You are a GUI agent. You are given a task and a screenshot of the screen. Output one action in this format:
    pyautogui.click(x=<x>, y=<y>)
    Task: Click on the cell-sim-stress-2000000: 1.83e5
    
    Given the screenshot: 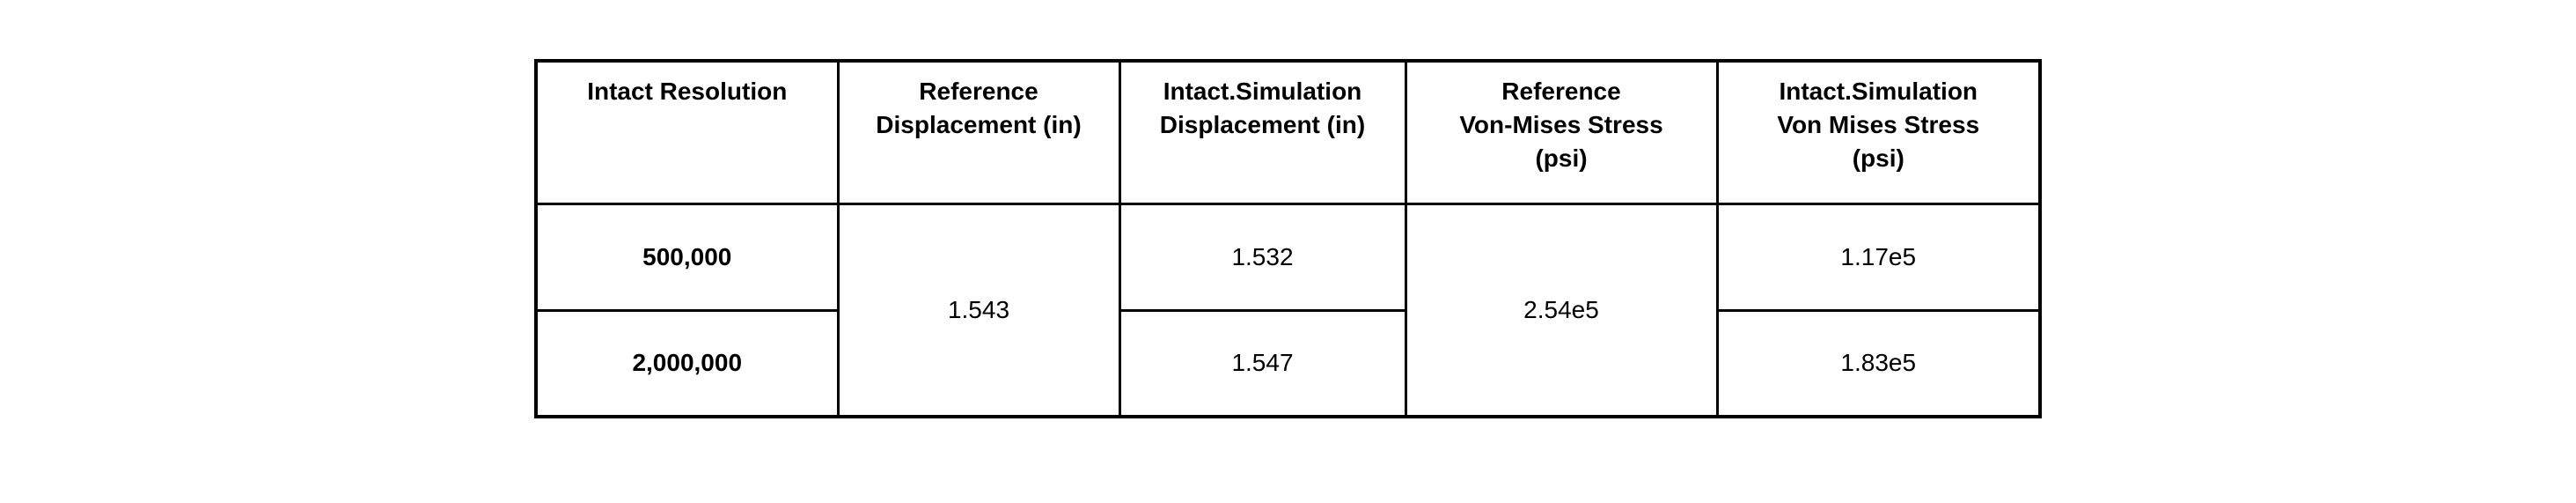 What is the action you would take?
    pyautogui.click(x=1878, y=363)
    